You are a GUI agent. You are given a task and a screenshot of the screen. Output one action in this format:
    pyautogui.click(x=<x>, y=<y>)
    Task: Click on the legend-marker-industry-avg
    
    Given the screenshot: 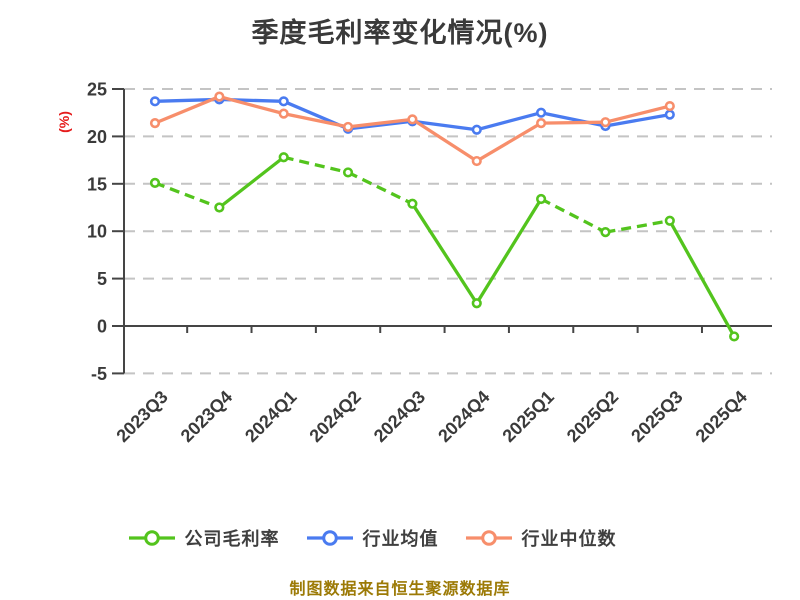 What is the action you would take?
    pyautogui.click(x=329, y=538)
    